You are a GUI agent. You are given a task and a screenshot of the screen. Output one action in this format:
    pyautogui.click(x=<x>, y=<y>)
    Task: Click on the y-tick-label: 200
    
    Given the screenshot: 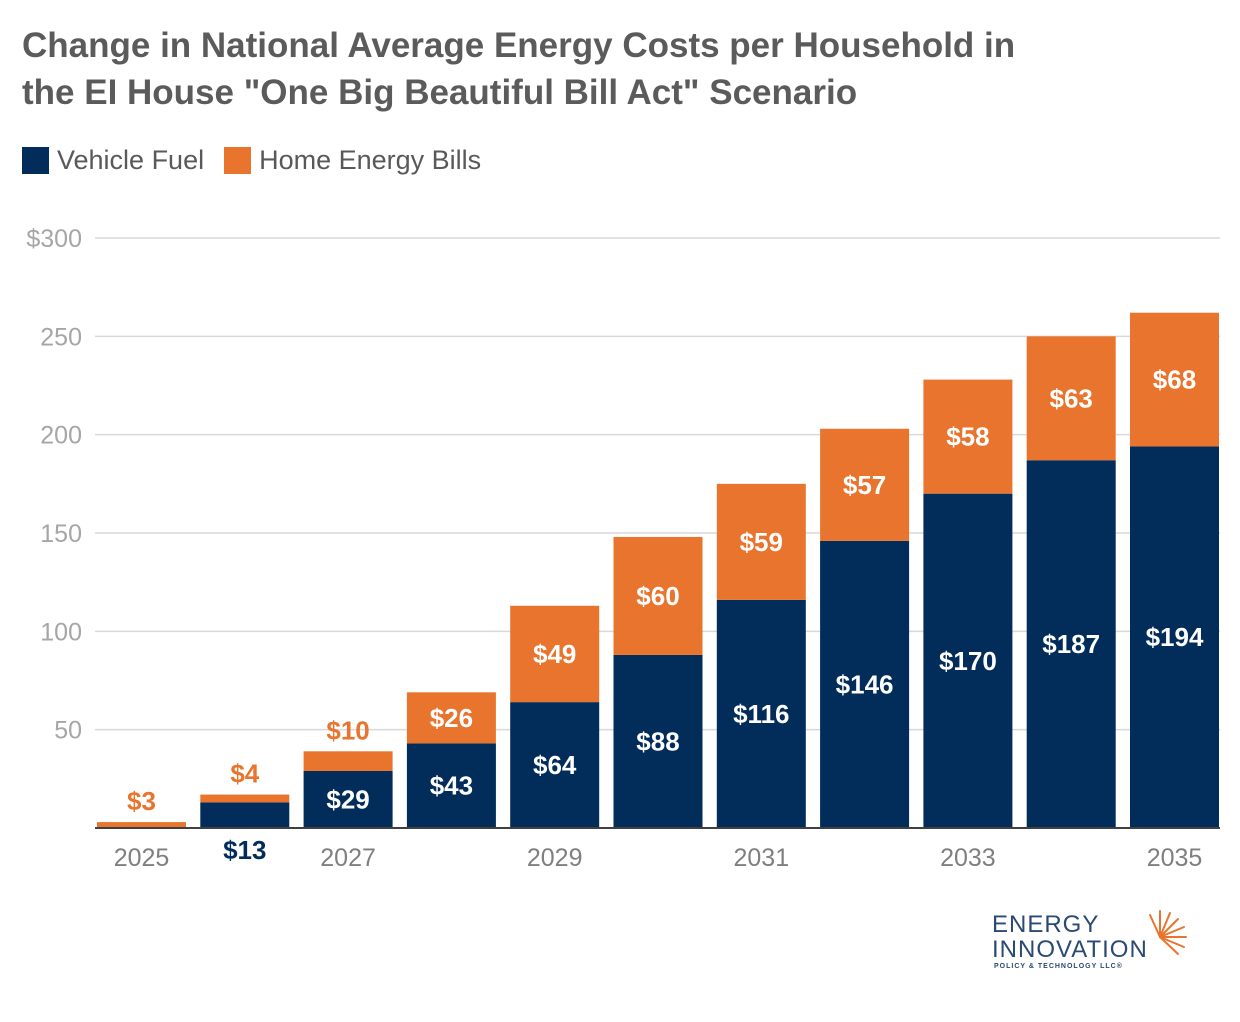 What is the action you would take?
    pyautogui.click(x=61, y=436)
    